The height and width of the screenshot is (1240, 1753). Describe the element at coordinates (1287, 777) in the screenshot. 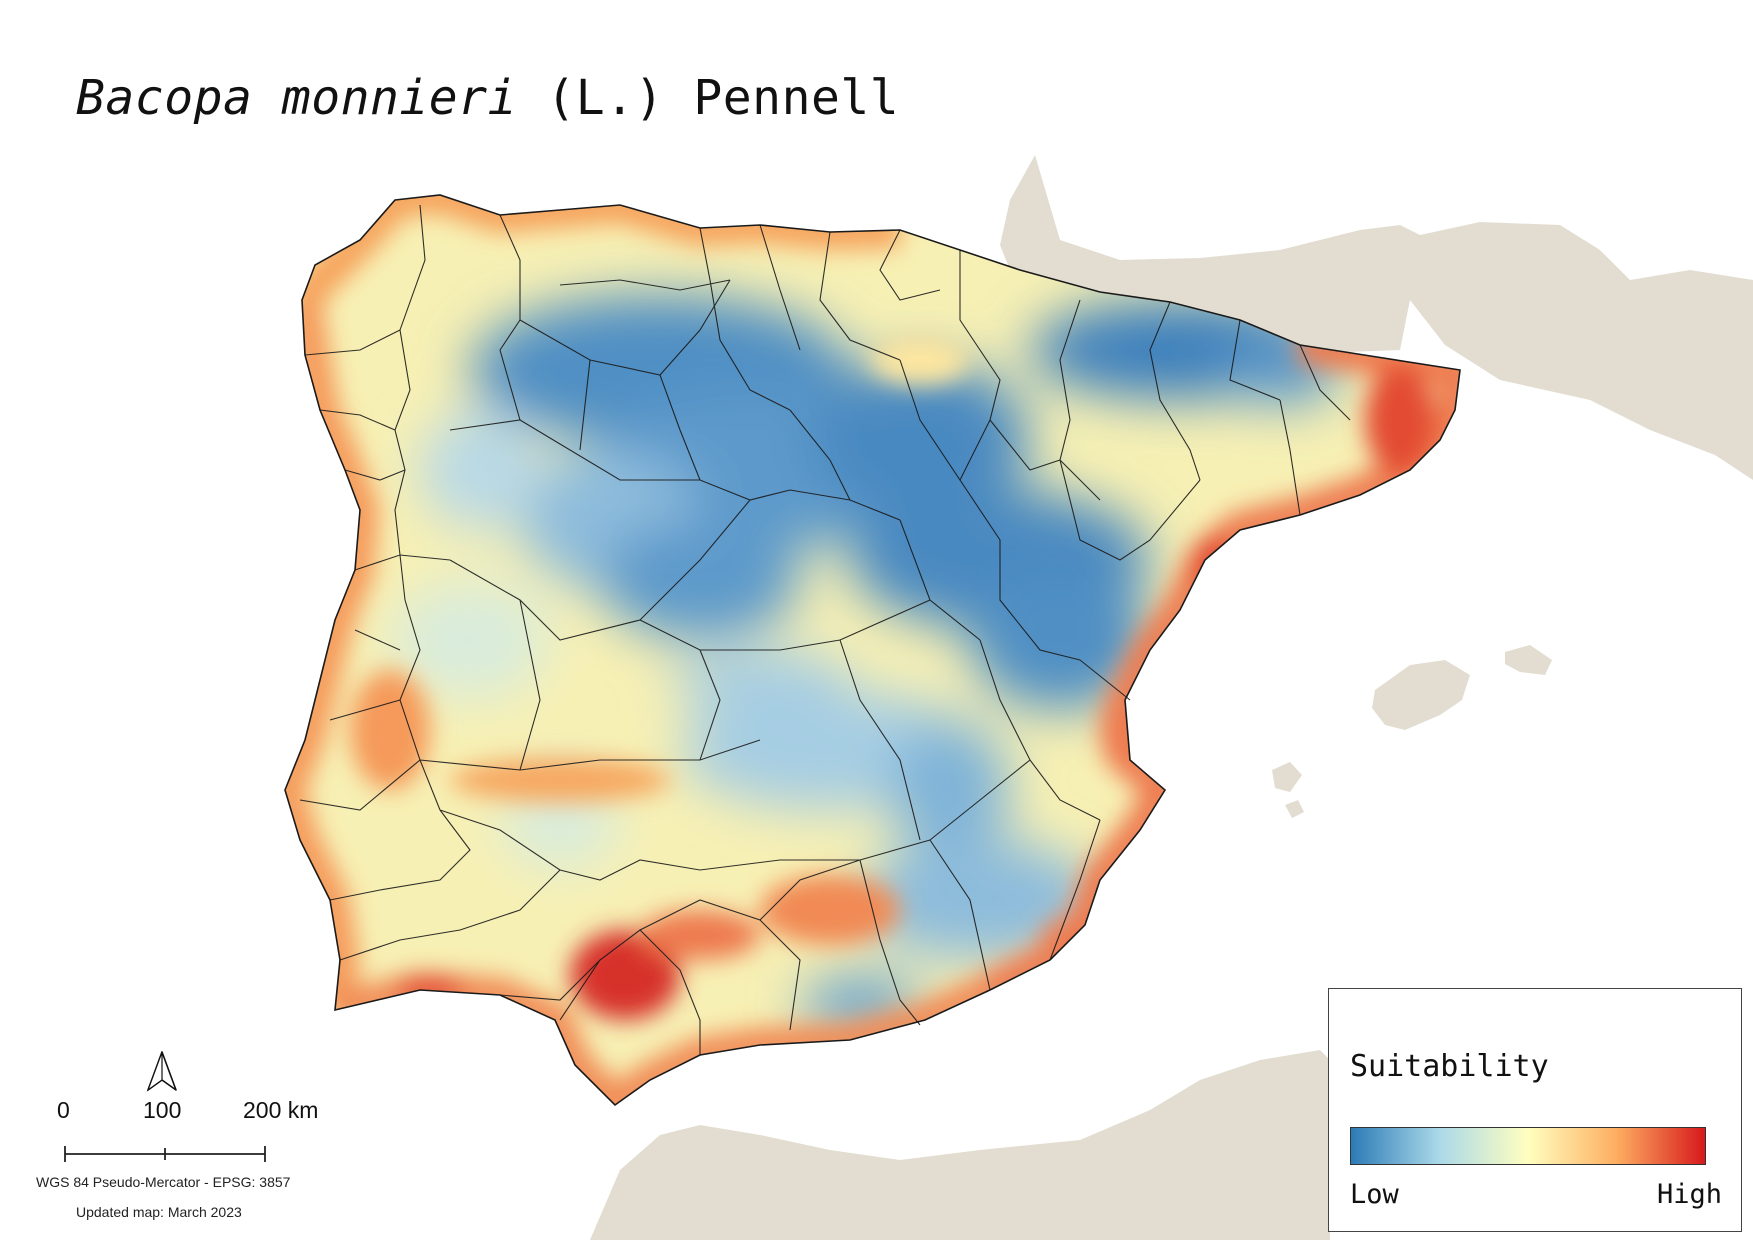

I see `ibiza-island` at that location.